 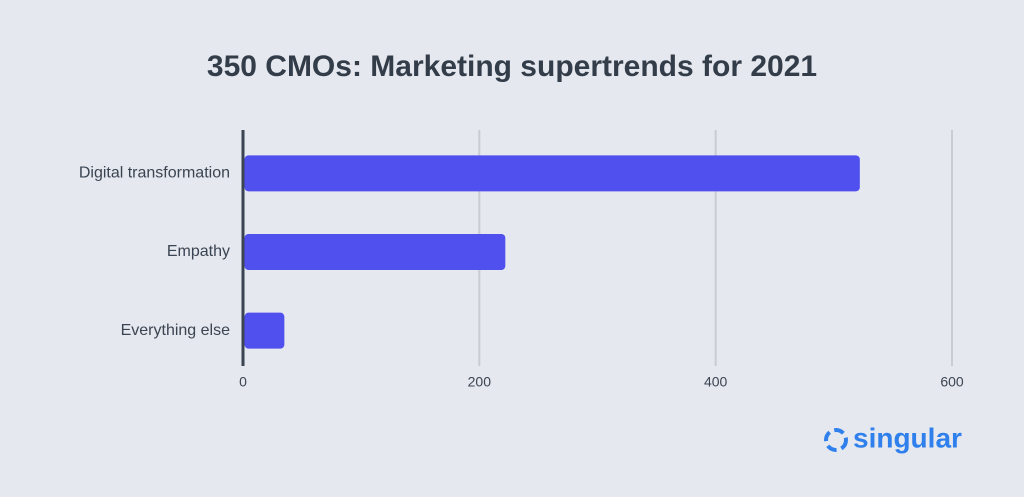 I want to click on x-tick-label: 600, so click(x=952, y=382).